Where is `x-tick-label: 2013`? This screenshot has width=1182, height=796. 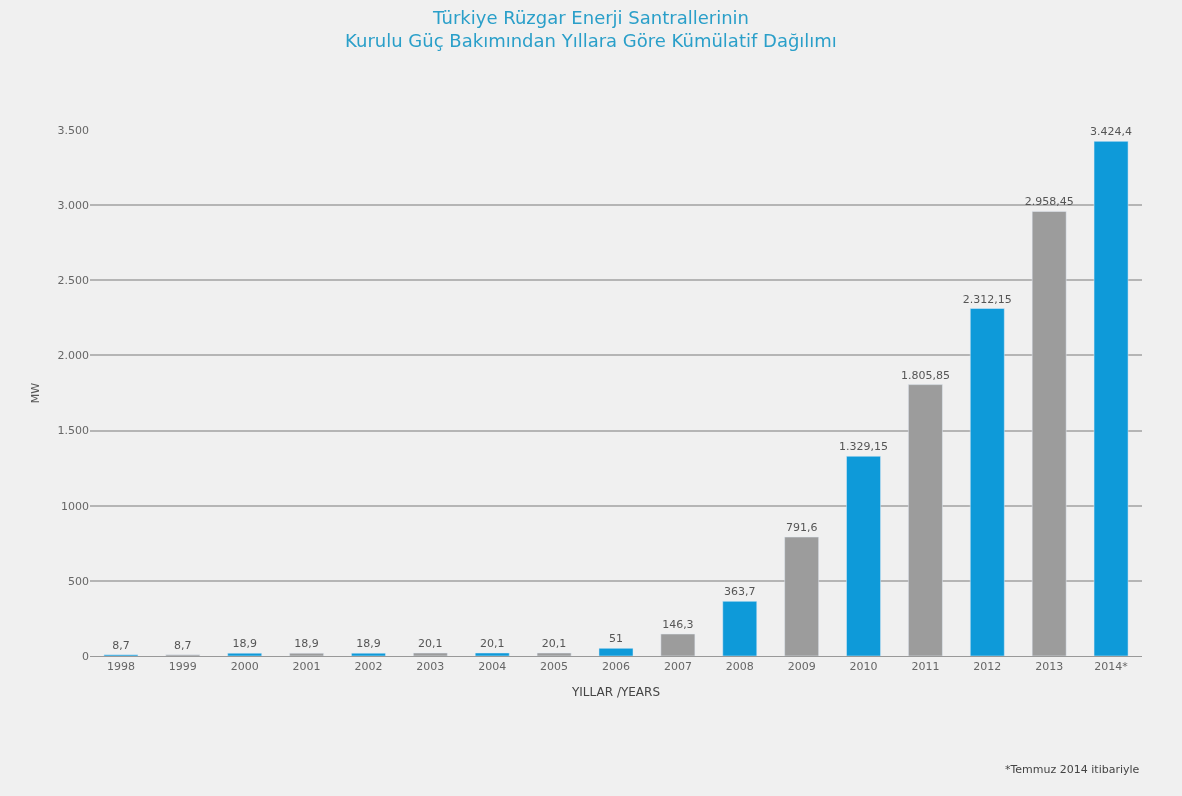 x-tick-label: 2013 is located at coordinates (1049, 667).